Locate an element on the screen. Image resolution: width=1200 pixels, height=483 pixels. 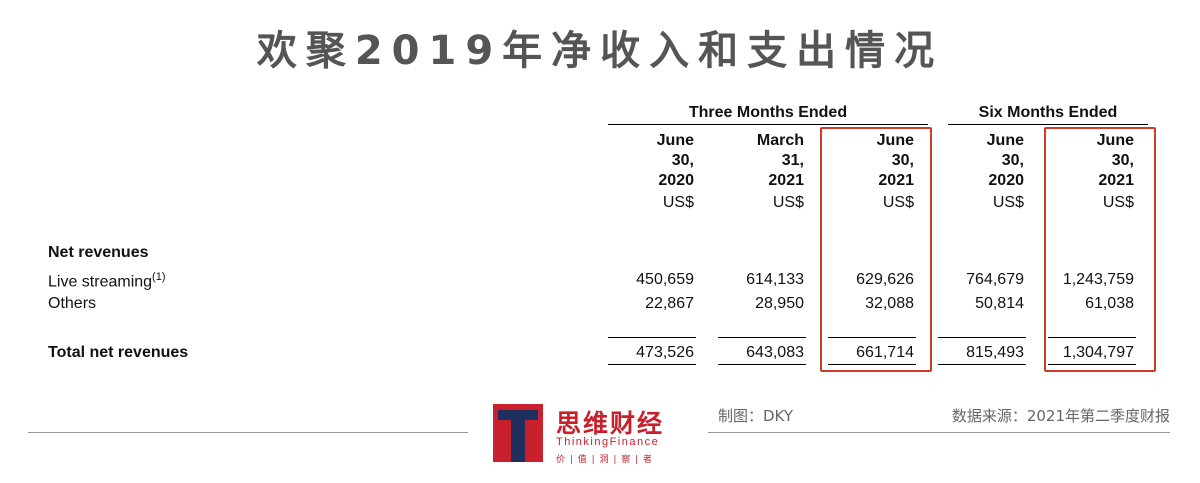
highlight-box-h1-2021 is located at coordinates (1100, 249).